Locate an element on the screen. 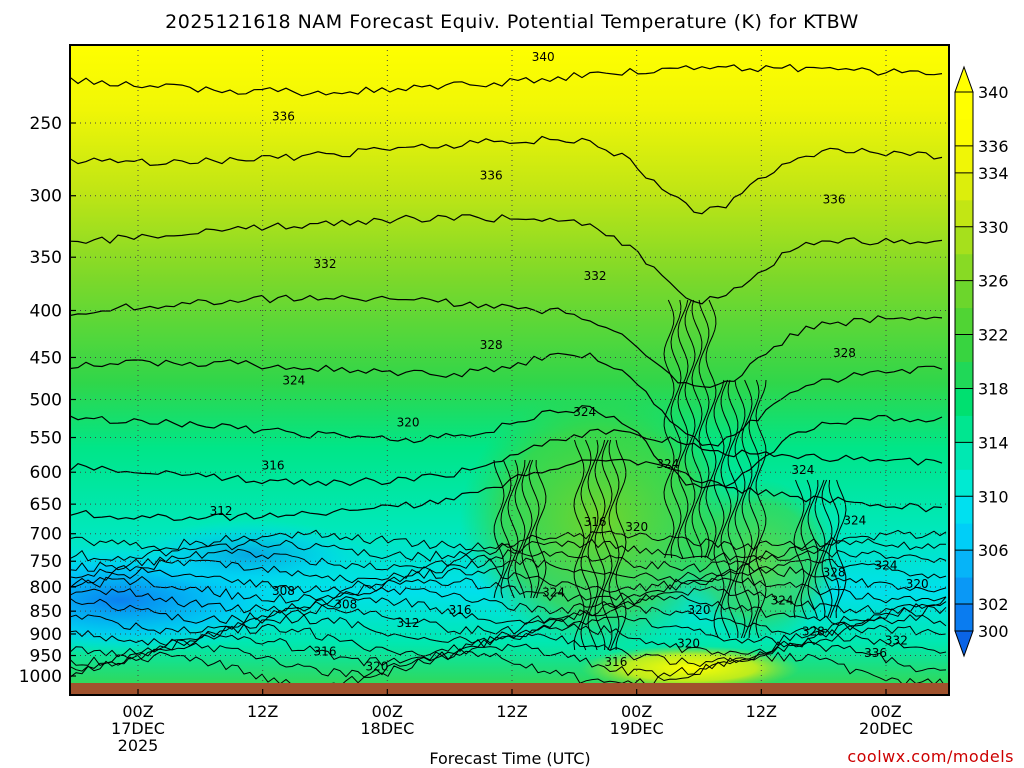  colorbar-label: 334 is located at coordinates (993, 173).